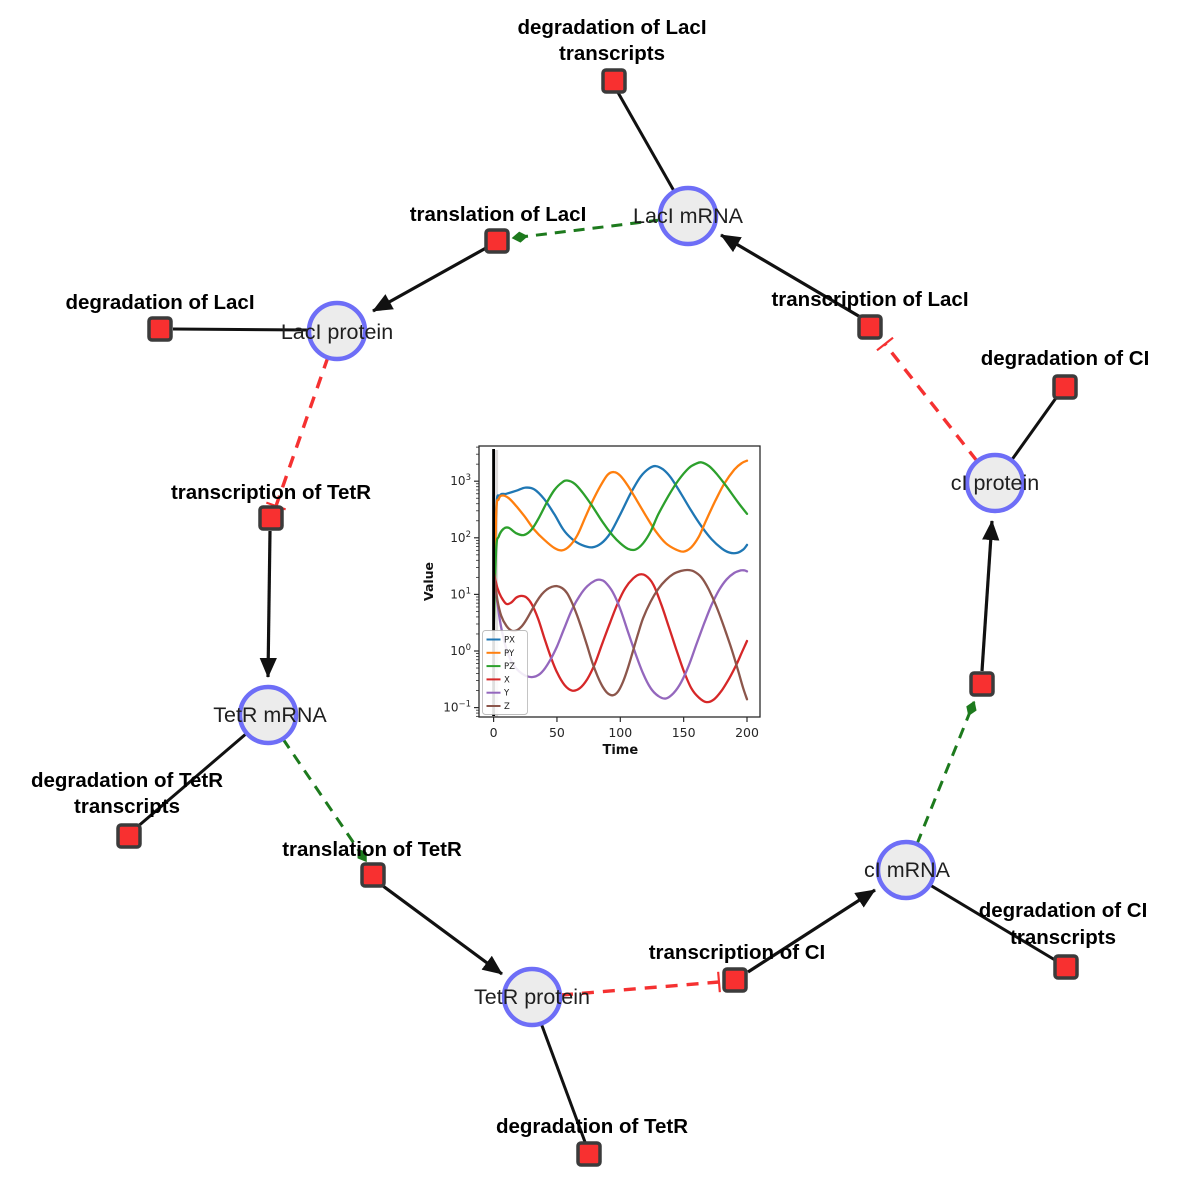  What do you see at coordinates (1063, 937) in the screenshot?
I see `label-degradation-ci-transcripts-line2: transcripts` at bounding box center [1063, 937].